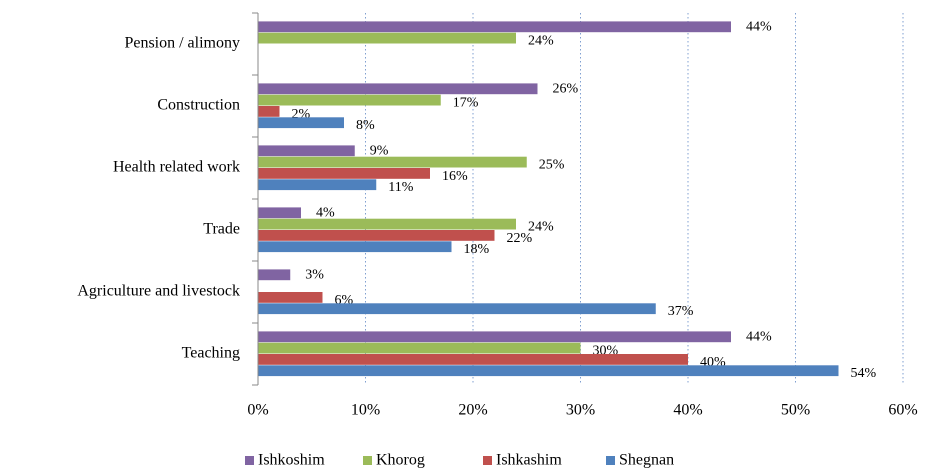 This screenshot has width=927, height=475. What do you see at coordinates (520, 238) in the screenshot?
I see `data-label: 22%` at bounding box center [520, 238].